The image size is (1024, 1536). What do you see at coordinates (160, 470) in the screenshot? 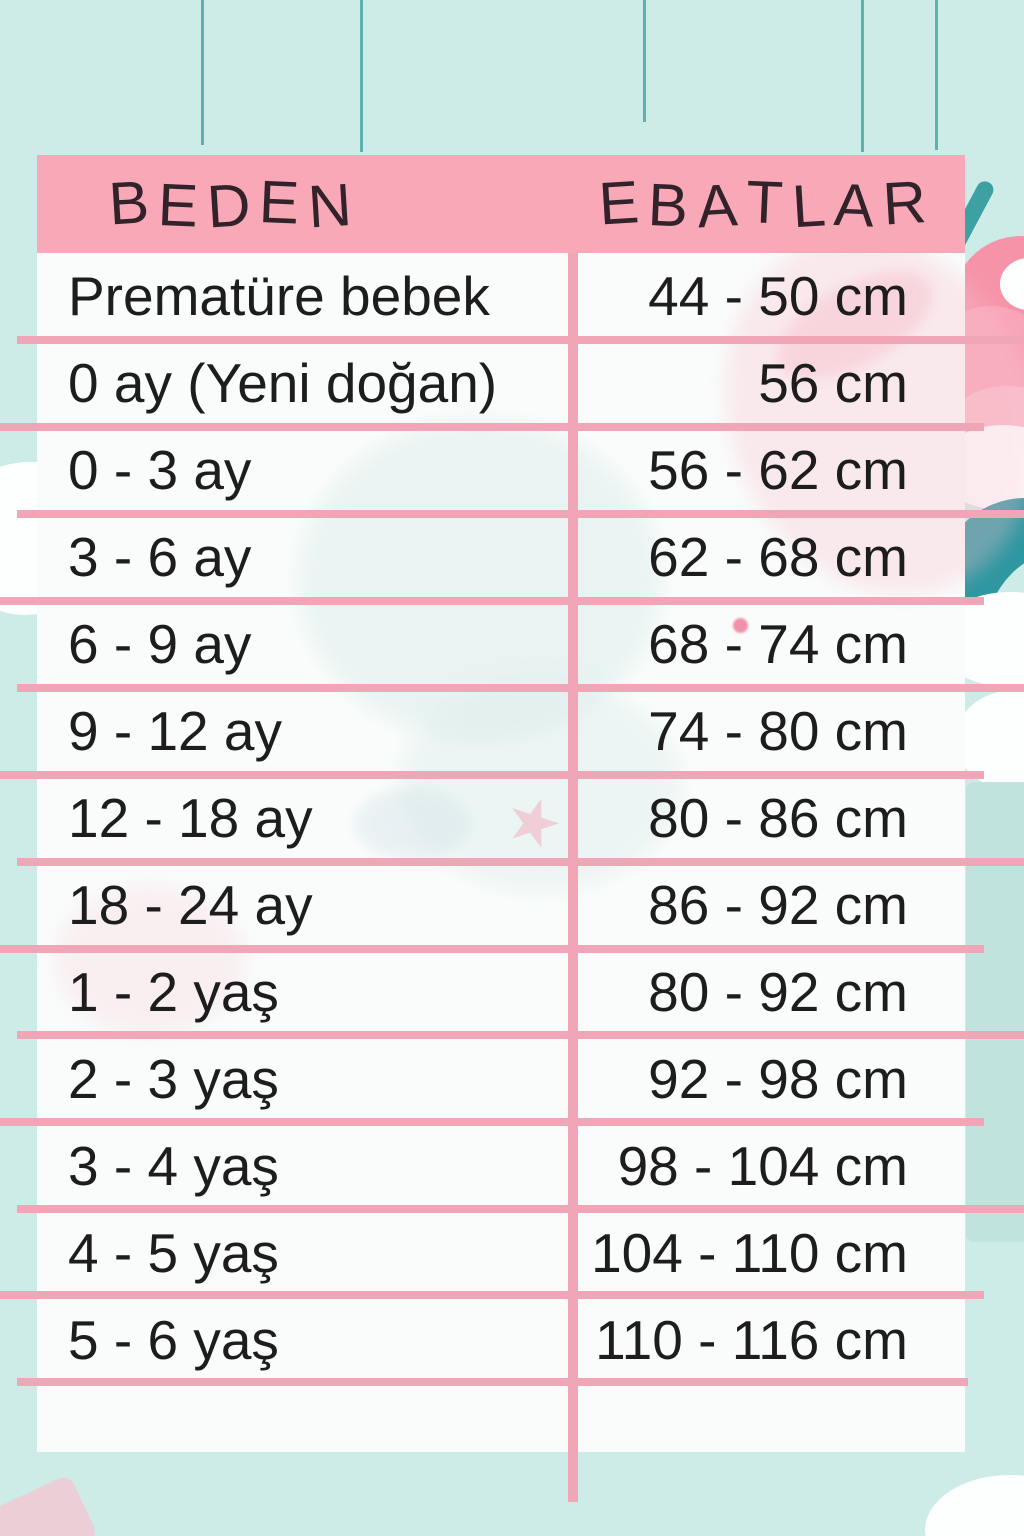
I see `size-cell: 0 - 3 ay` at bounding box center [160, 470].